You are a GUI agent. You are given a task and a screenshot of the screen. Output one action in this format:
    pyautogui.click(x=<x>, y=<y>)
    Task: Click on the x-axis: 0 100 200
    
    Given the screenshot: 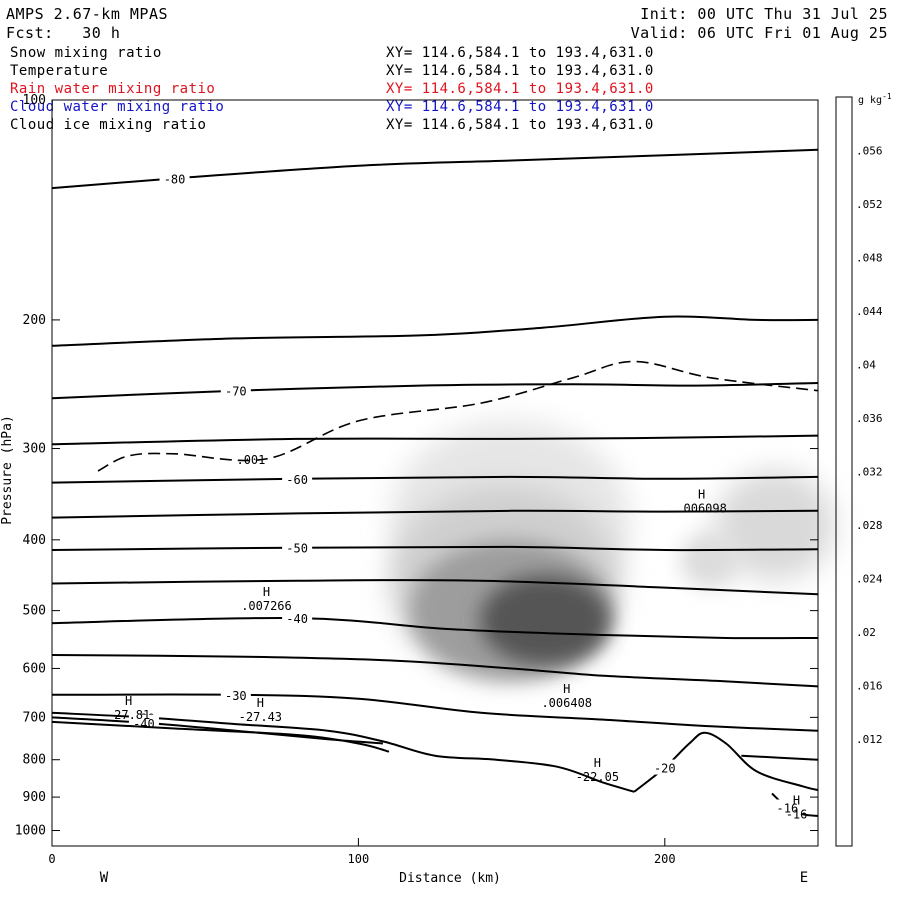 What is the action you would take?
    pyautogui.click(x=362, y=852)
    